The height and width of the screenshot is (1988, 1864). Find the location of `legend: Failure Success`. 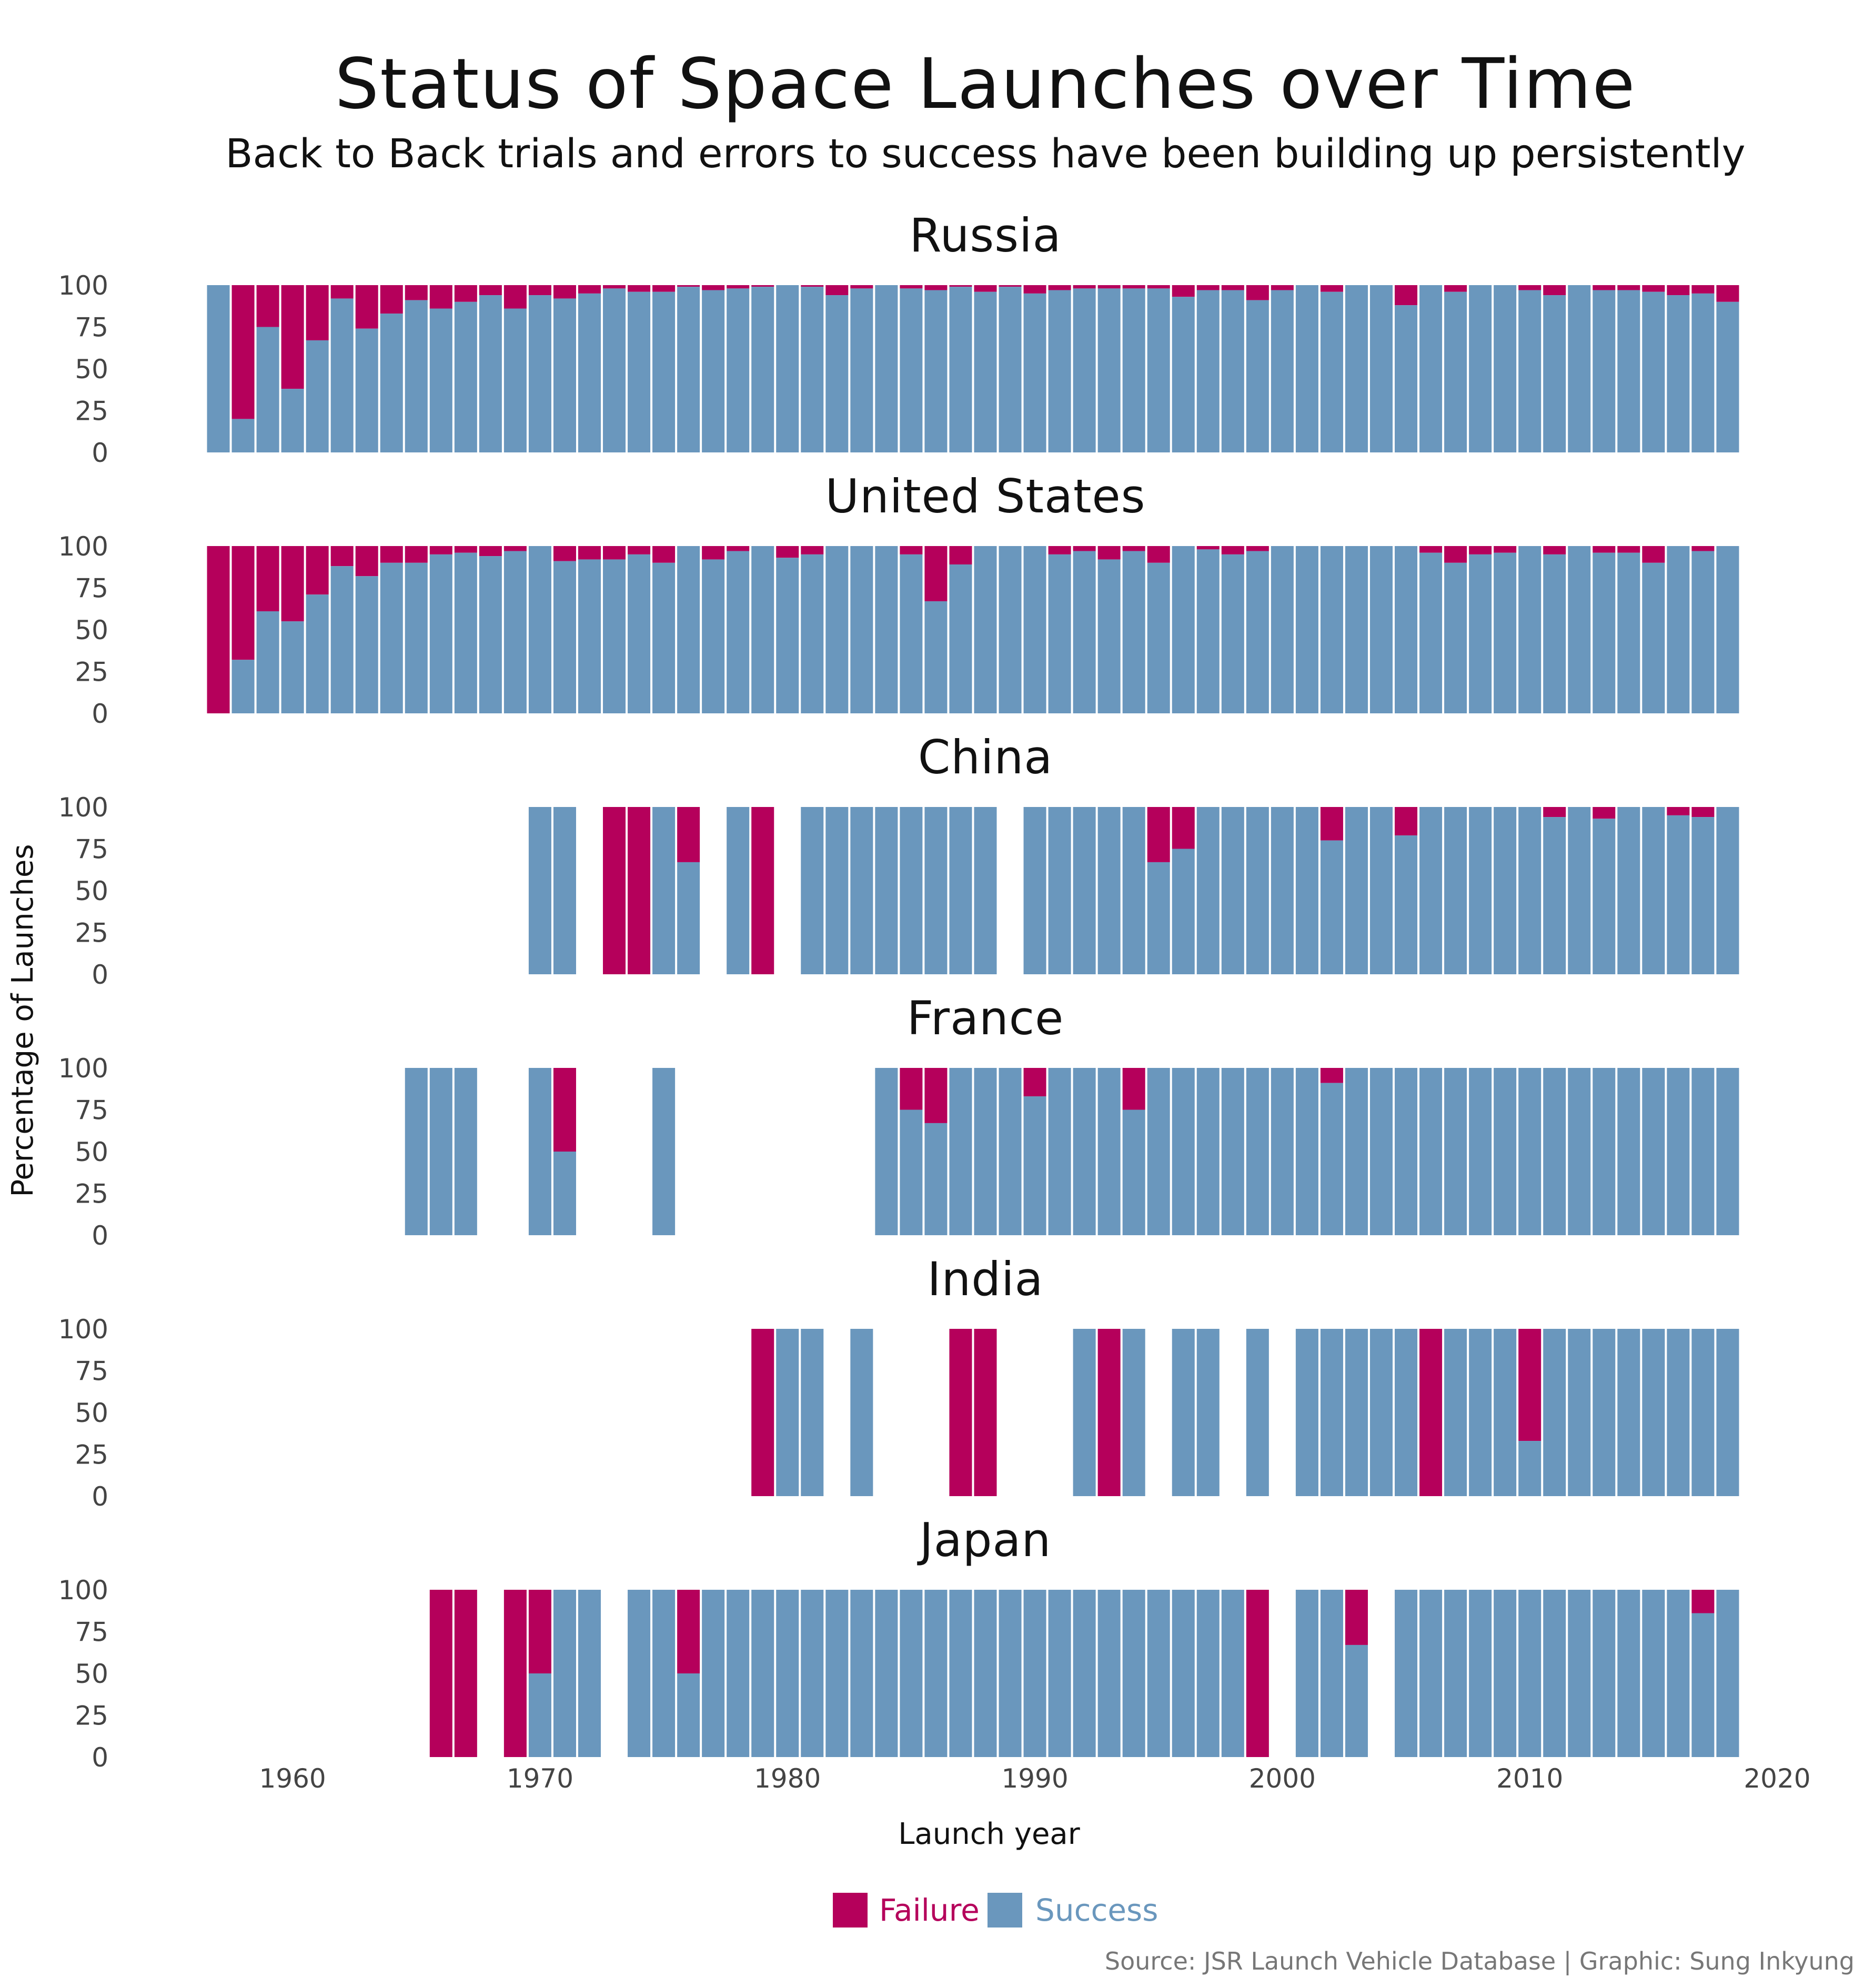

legend: Failure Success is located at coordinates (996, 1910).